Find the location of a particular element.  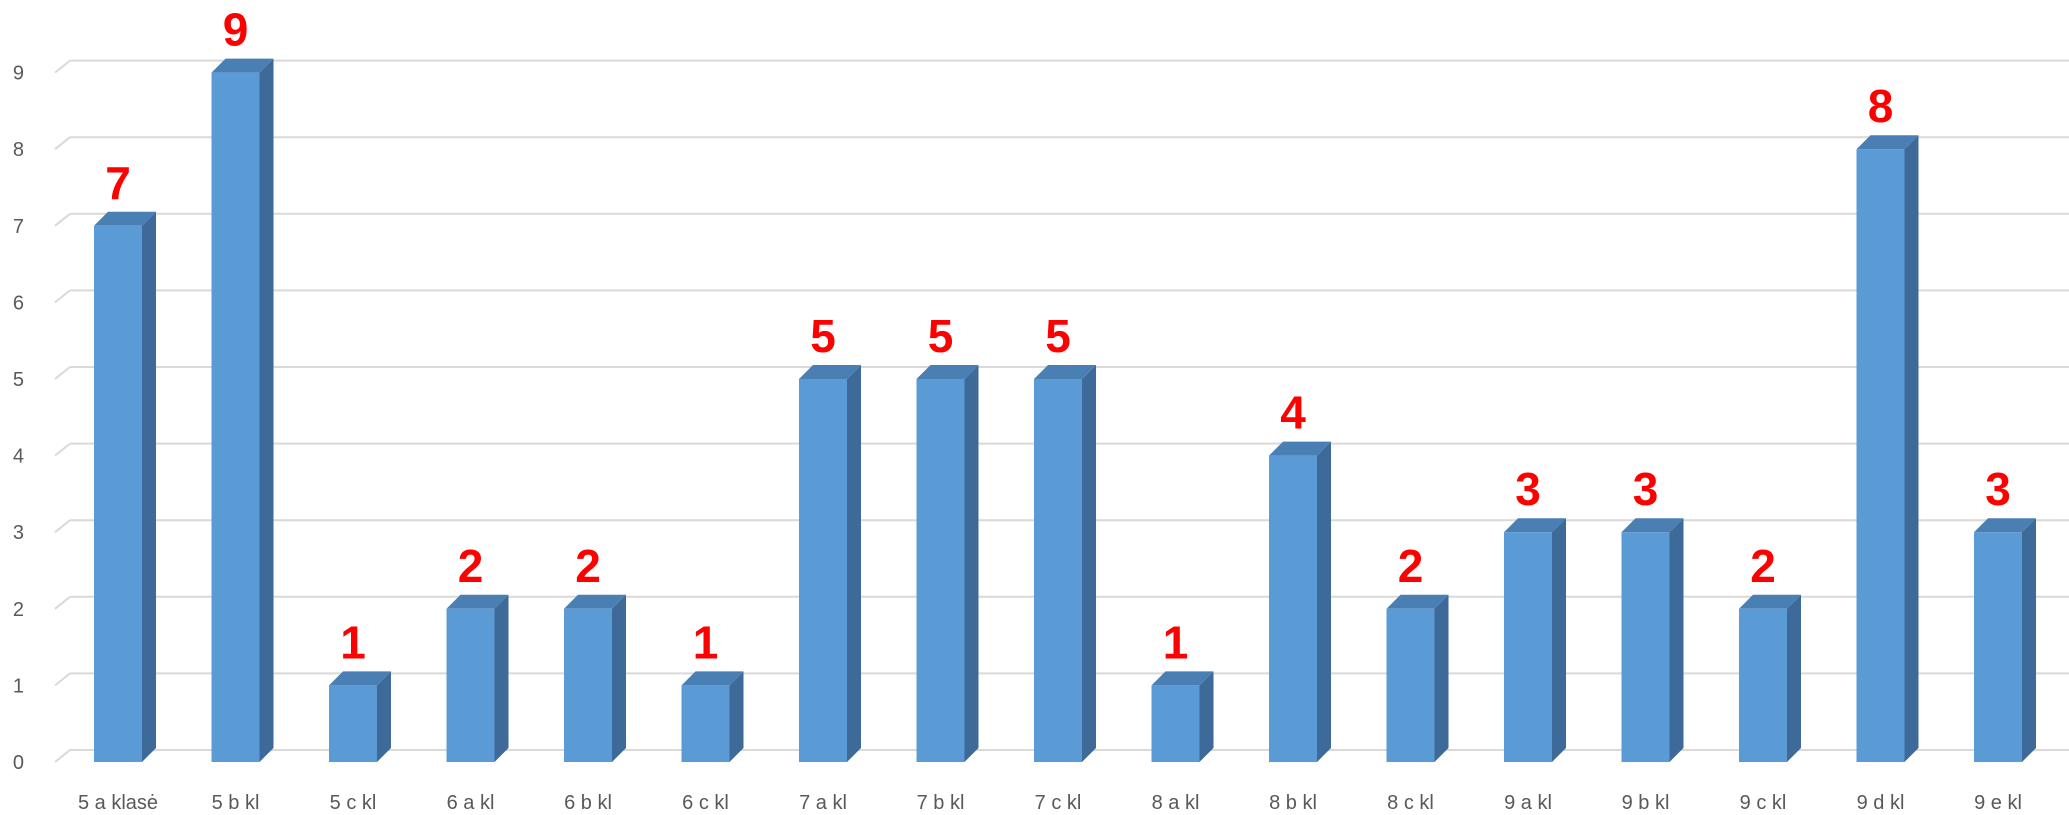

y-tick-label: 7 is located at coordinates (18, 227).